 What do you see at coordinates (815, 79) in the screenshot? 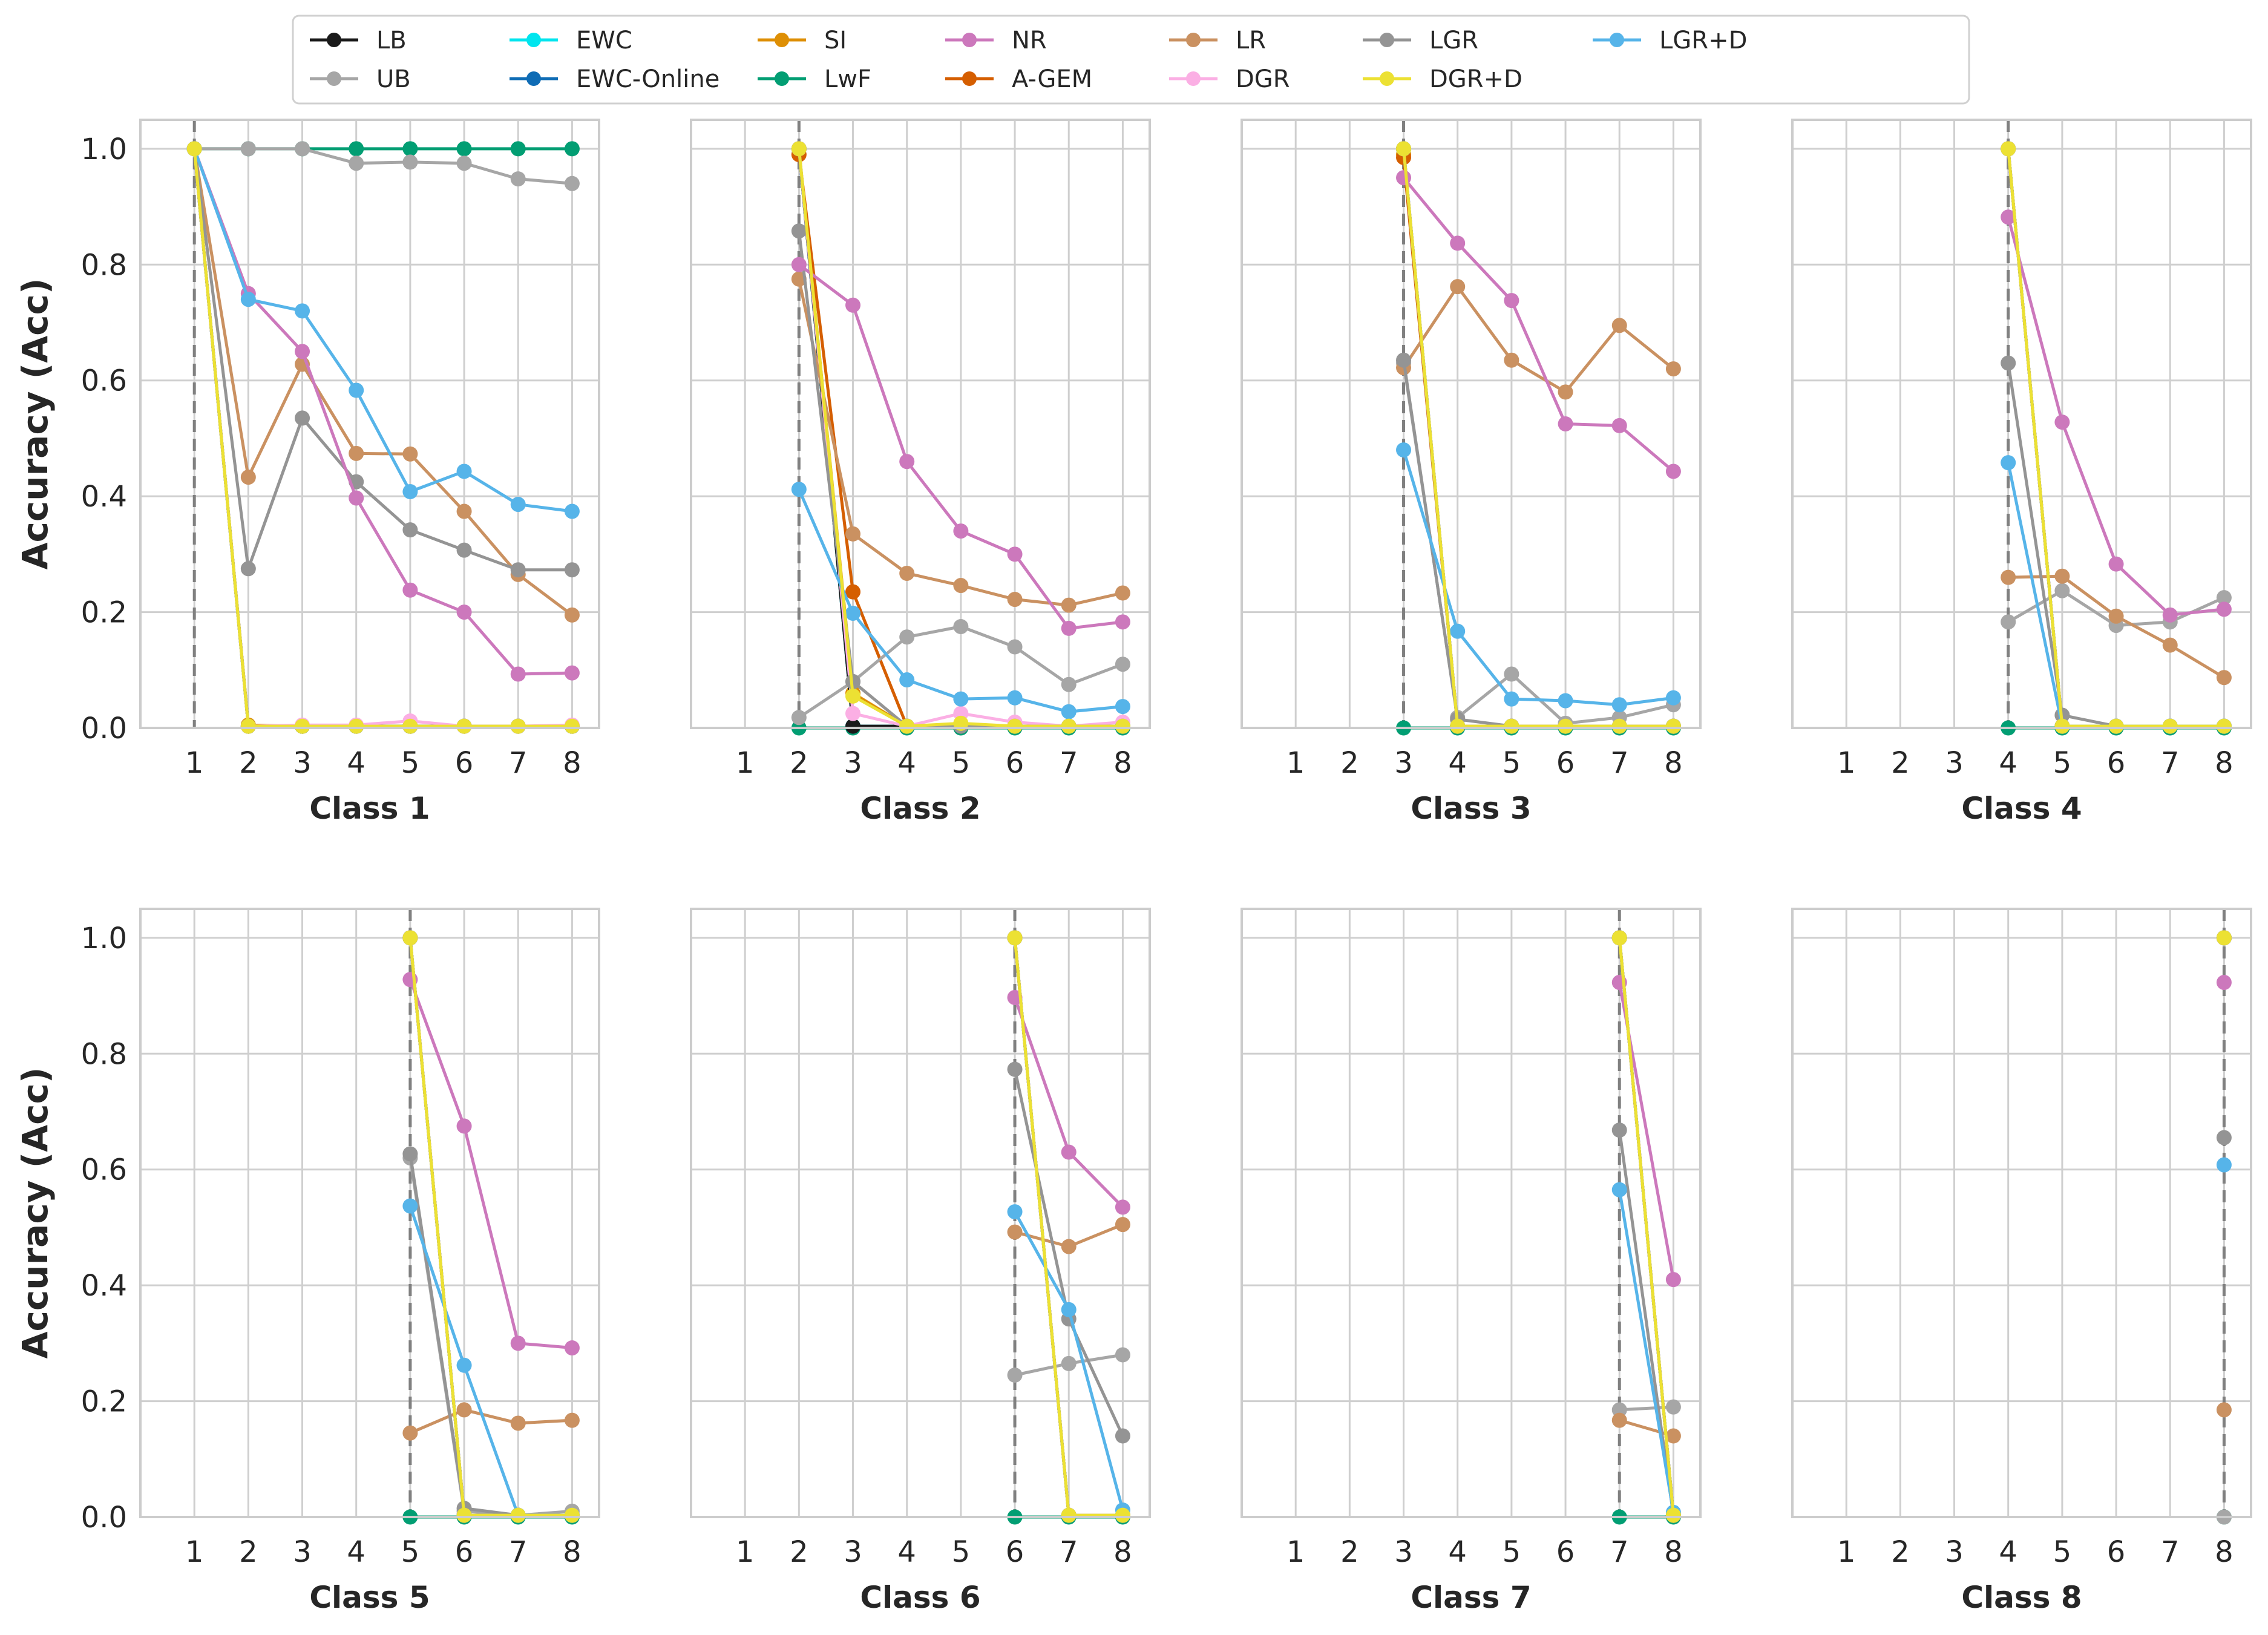
I see `legend-item-lwf: LwF` at bounding box center [815, 79].